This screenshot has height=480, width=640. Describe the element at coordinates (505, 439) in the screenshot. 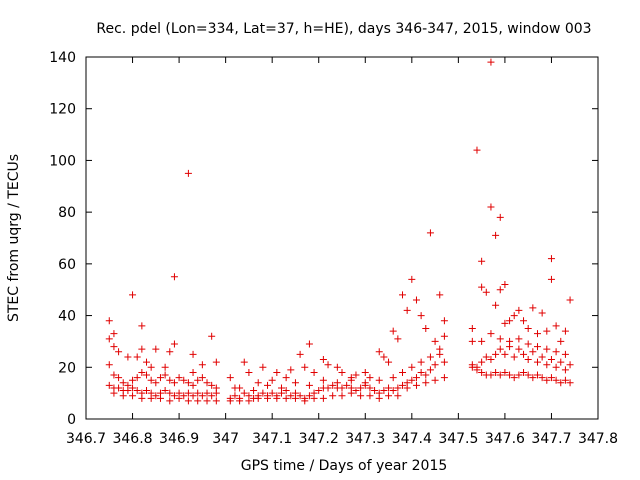

I see `x-tick-label: 347.6` at that location.